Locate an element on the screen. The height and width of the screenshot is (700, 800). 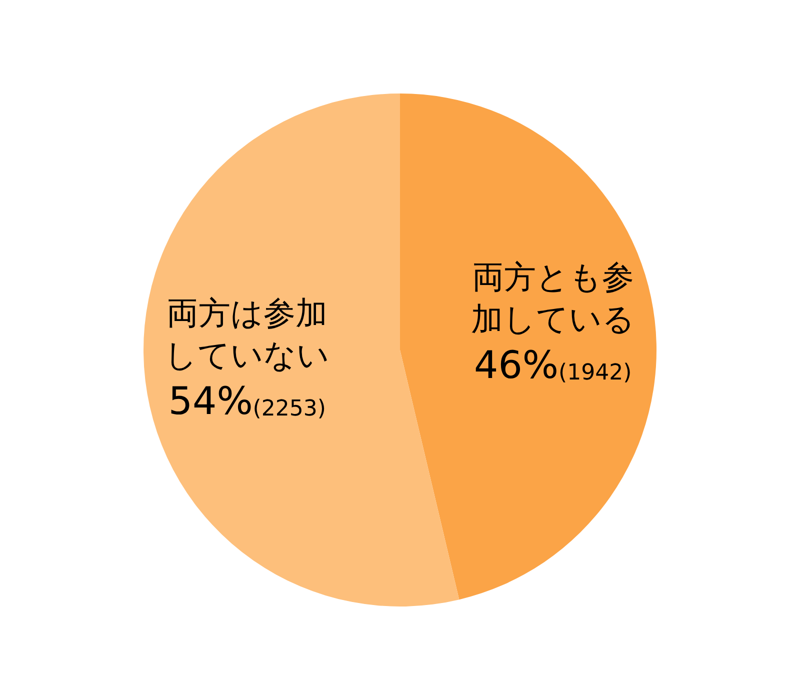
data-label: 46%(1942) is located at coordinates (553, 365).